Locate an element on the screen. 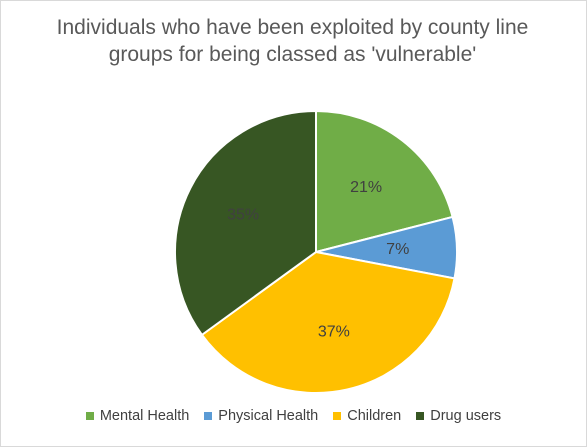 Image resolution: width=587 pixels, height=447 pixels. data-label-children: 37% is located at coordinates (334, 331).